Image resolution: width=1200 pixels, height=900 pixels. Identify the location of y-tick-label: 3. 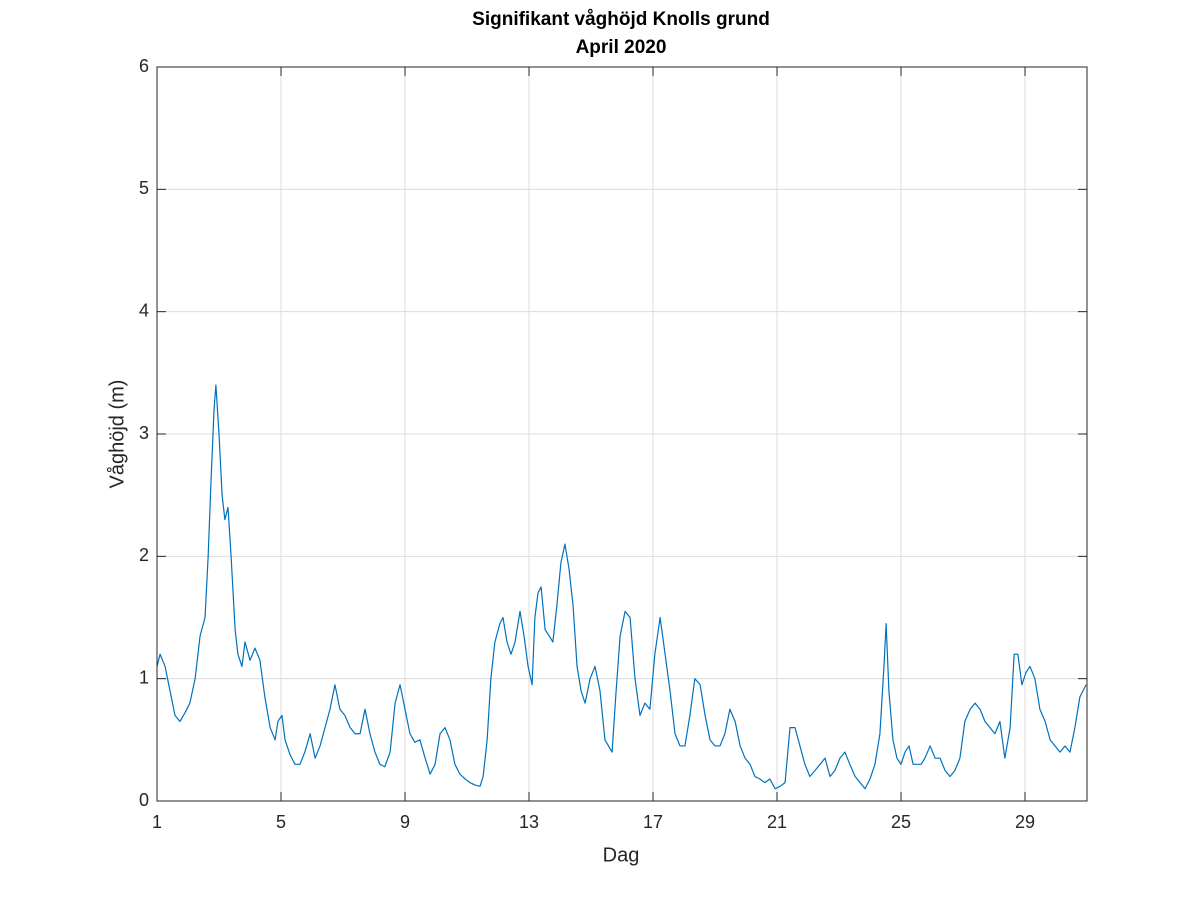
(144, 433).